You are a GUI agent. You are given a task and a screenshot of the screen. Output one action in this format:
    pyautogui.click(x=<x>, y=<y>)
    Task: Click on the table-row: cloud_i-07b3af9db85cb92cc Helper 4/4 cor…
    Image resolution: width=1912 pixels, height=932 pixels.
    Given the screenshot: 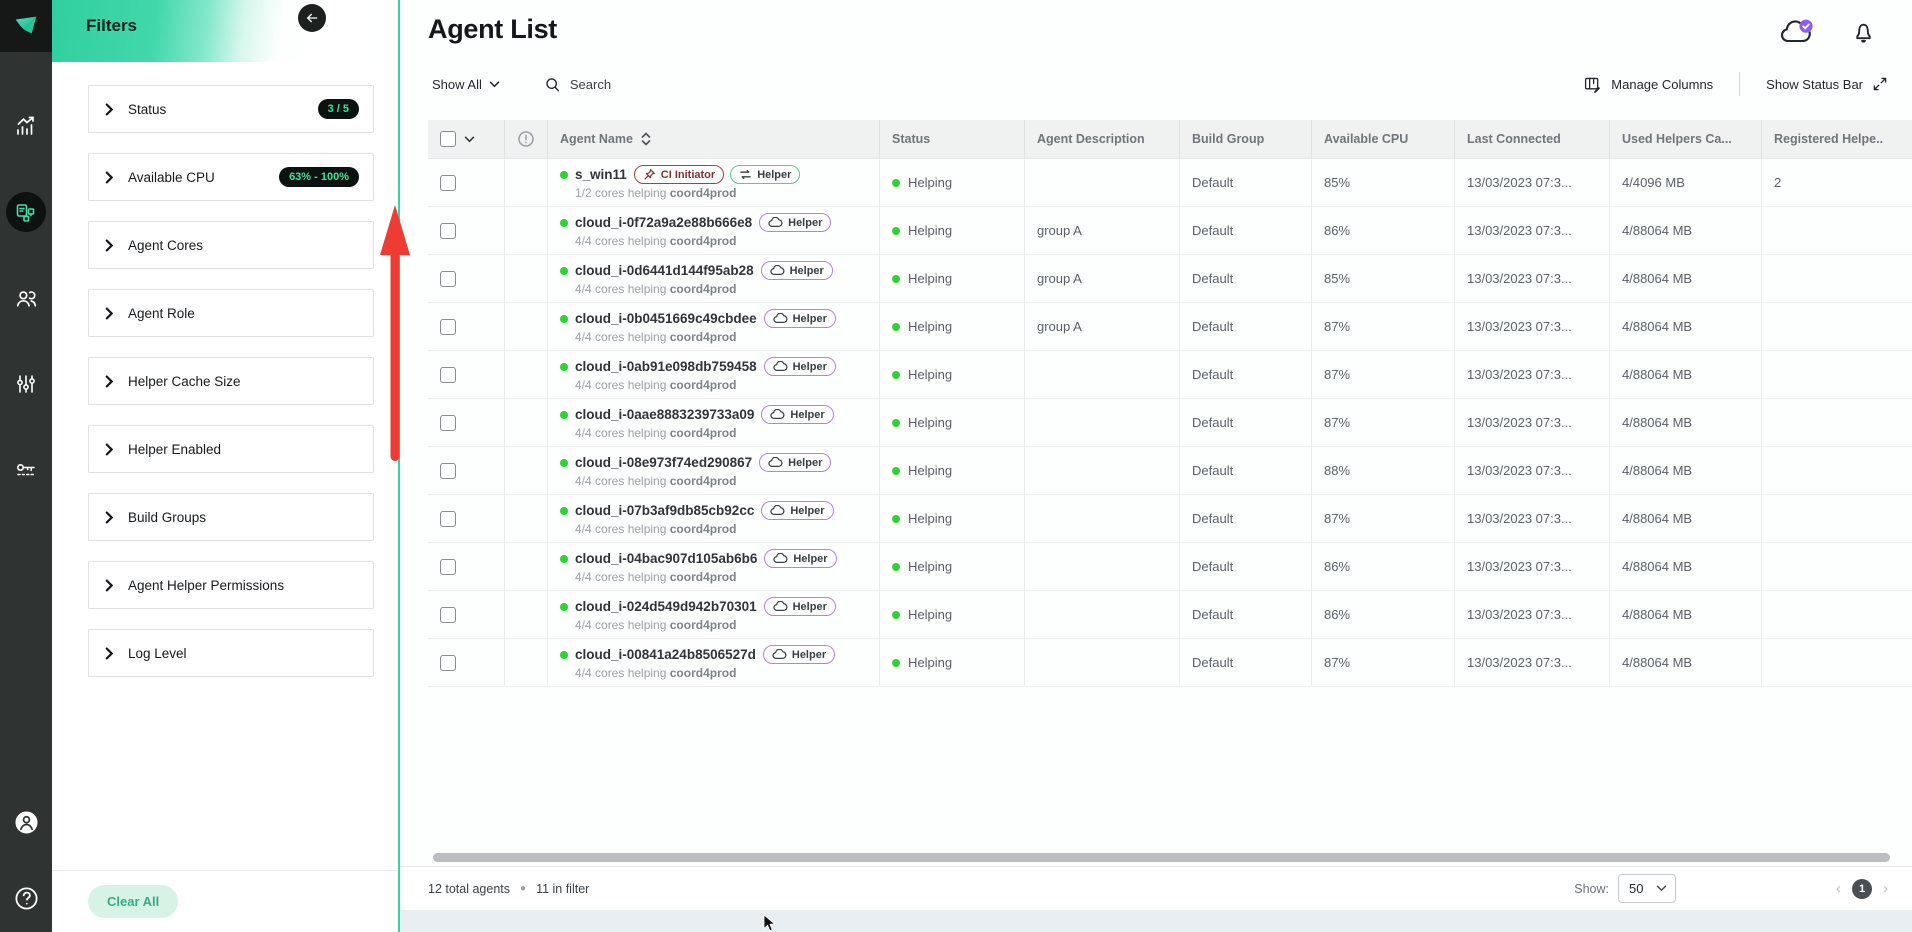 What is the action you would take?
    pyautogui.click(x=1170, y=519)
    